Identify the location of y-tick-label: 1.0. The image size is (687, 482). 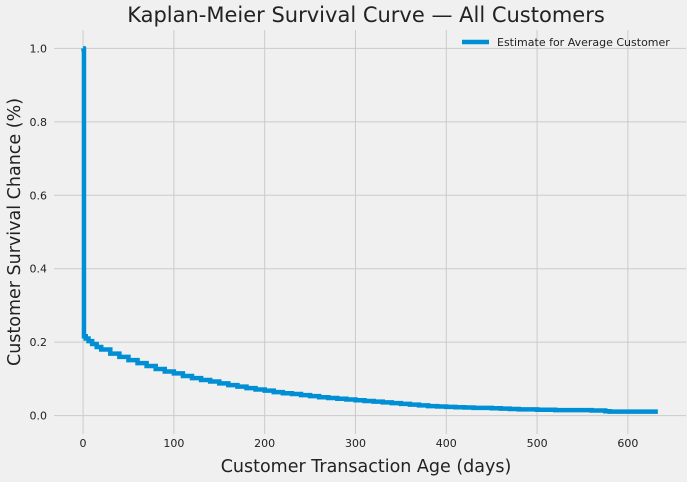
(39, 48).